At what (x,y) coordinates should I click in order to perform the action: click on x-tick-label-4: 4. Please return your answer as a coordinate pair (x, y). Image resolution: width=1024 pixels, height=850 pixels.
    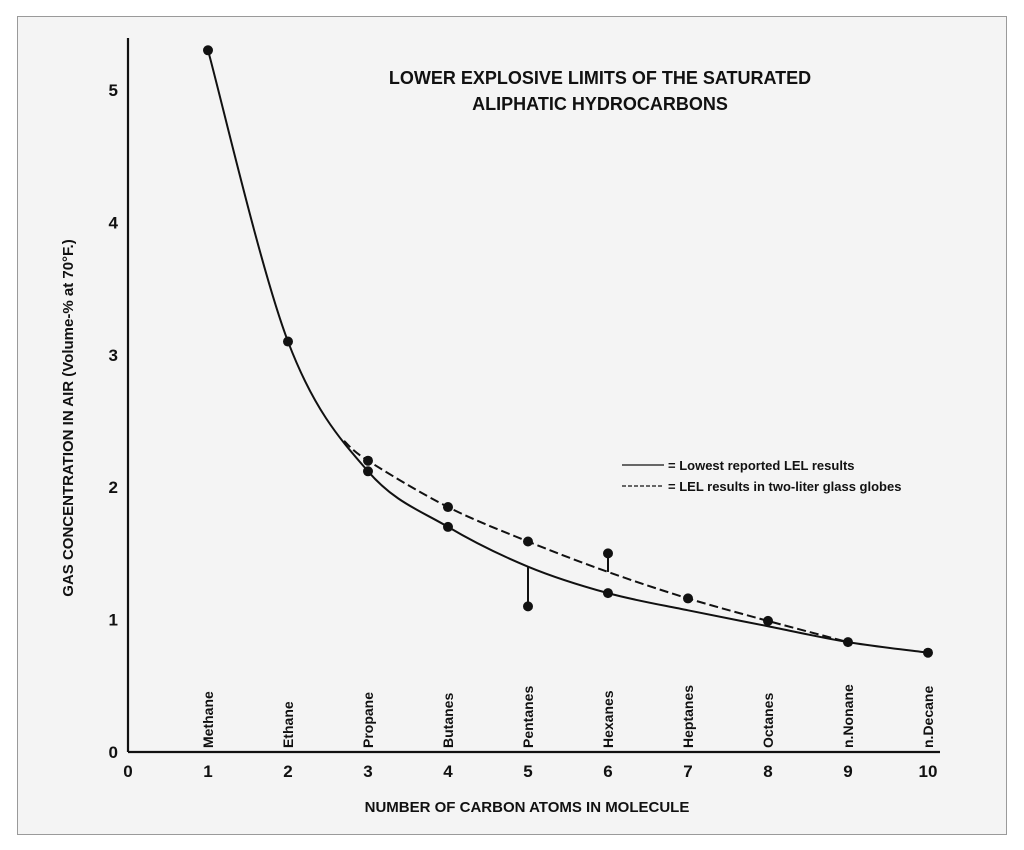
    Looking at the image, I should click on (448, 771).